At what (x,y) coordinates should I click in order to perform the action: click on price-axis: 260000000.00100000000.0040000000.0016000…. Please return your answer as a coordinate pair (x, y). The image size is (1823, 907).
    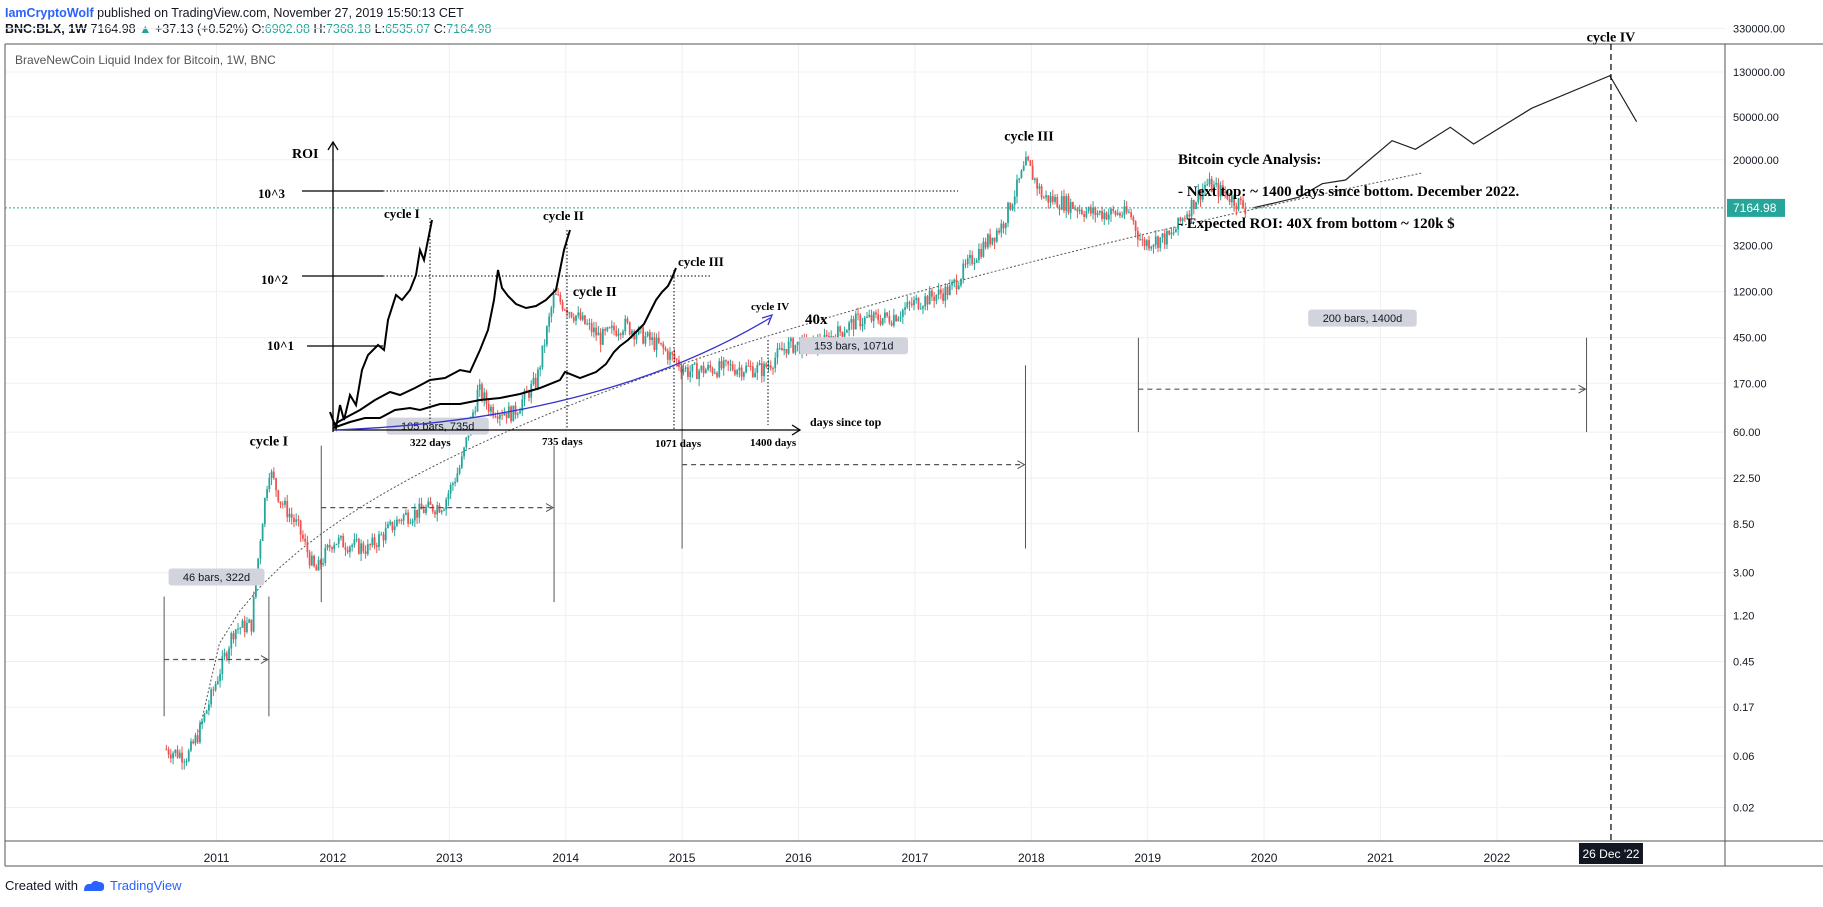
    Looking at the image, I should click on (1768, 407).